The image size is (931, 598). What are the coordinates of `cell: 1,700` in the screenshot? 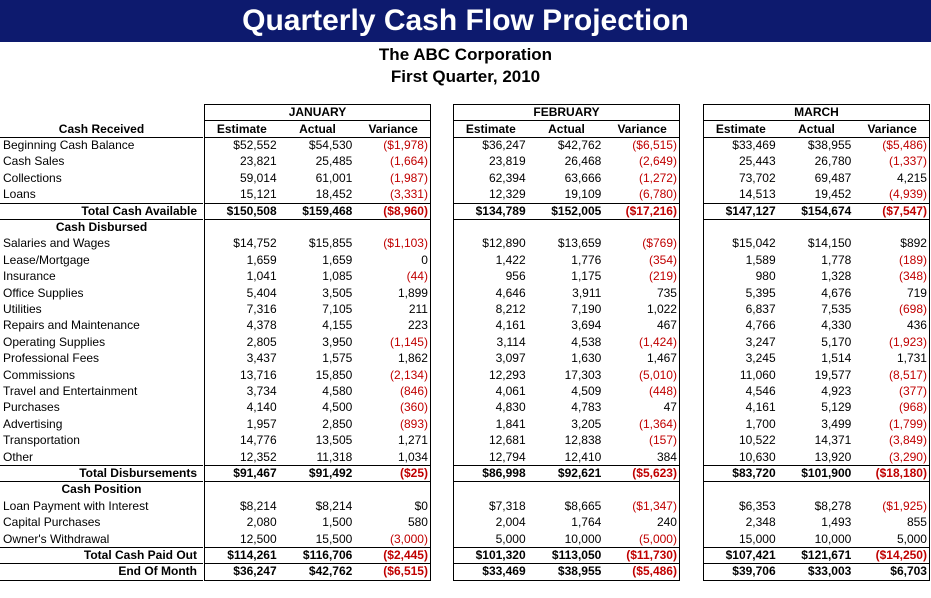 It's located at (760, 423).